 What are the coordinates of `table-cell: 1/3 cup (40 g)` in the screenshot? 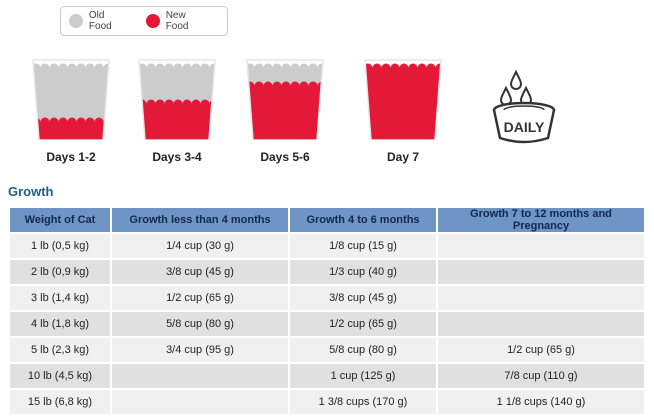 It's located at (363, 272).